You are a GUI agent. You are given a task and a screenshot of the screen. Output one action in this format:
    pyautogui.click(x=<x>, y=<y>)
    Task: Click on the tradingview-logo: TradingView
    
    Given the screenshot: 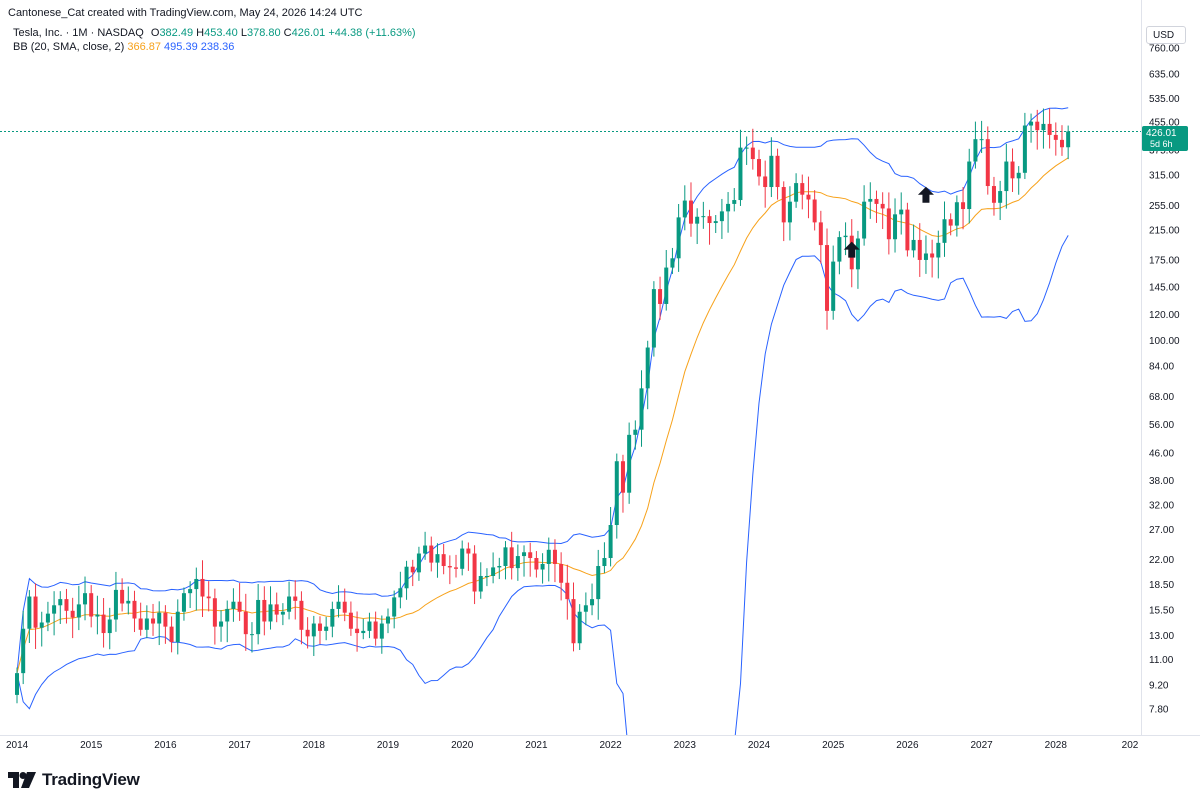 What is the action you would take?
    pyautogui.click(x=74, y=780)
    